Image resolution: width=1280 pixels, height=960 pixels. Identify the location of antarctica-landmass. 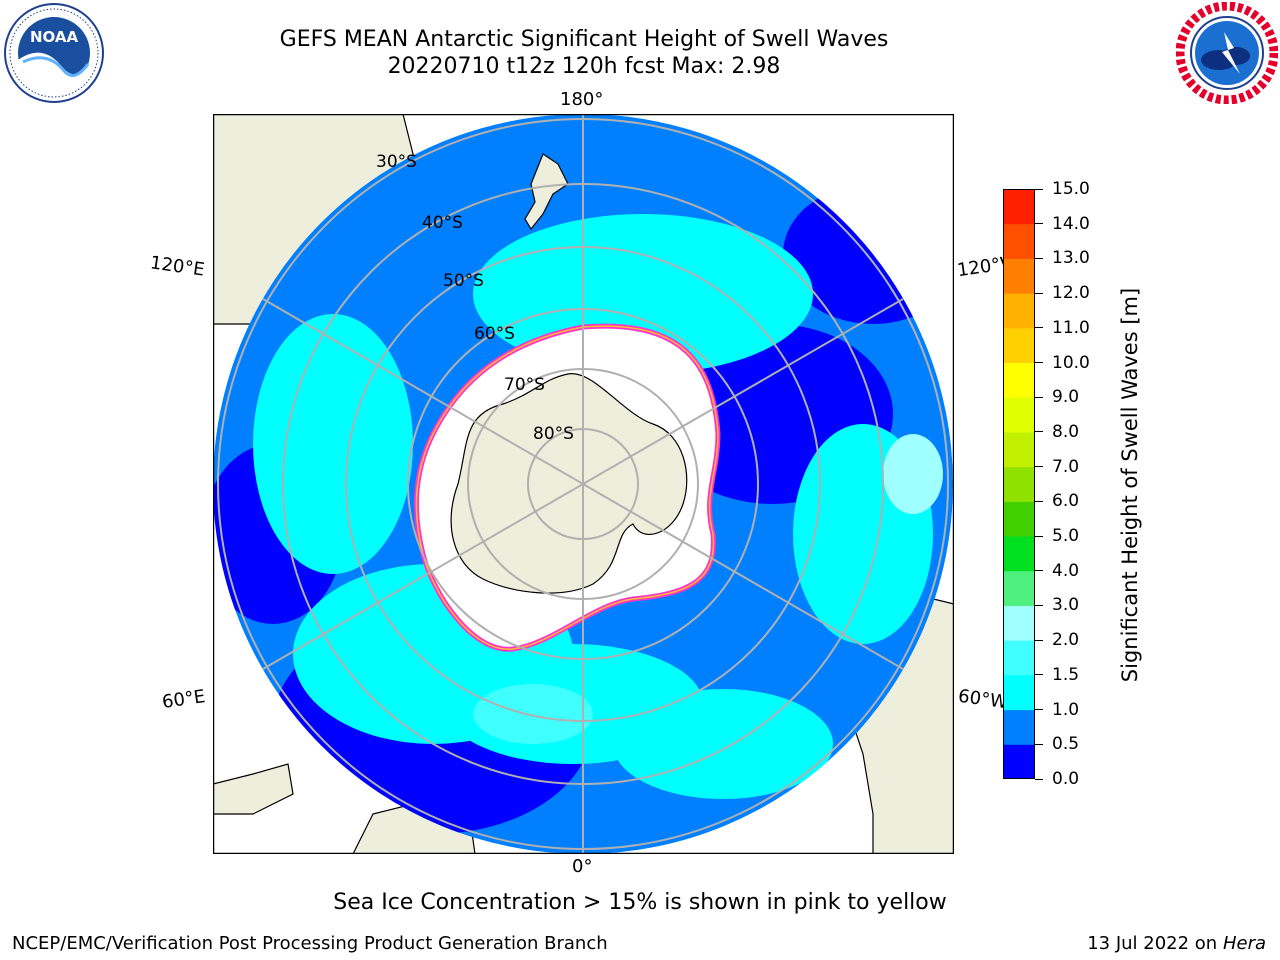
(569, 483).